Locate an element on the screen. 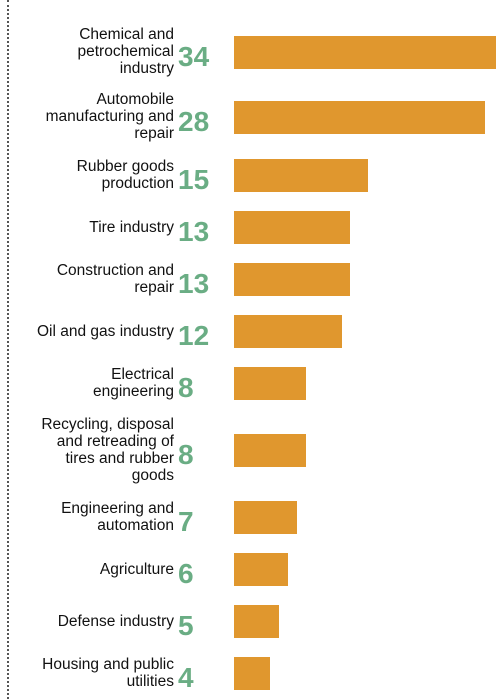 This screenshot has width=496, height=699. bar-row: Chemical and petrochemical industry 34 is located at coordinates (248, 51).